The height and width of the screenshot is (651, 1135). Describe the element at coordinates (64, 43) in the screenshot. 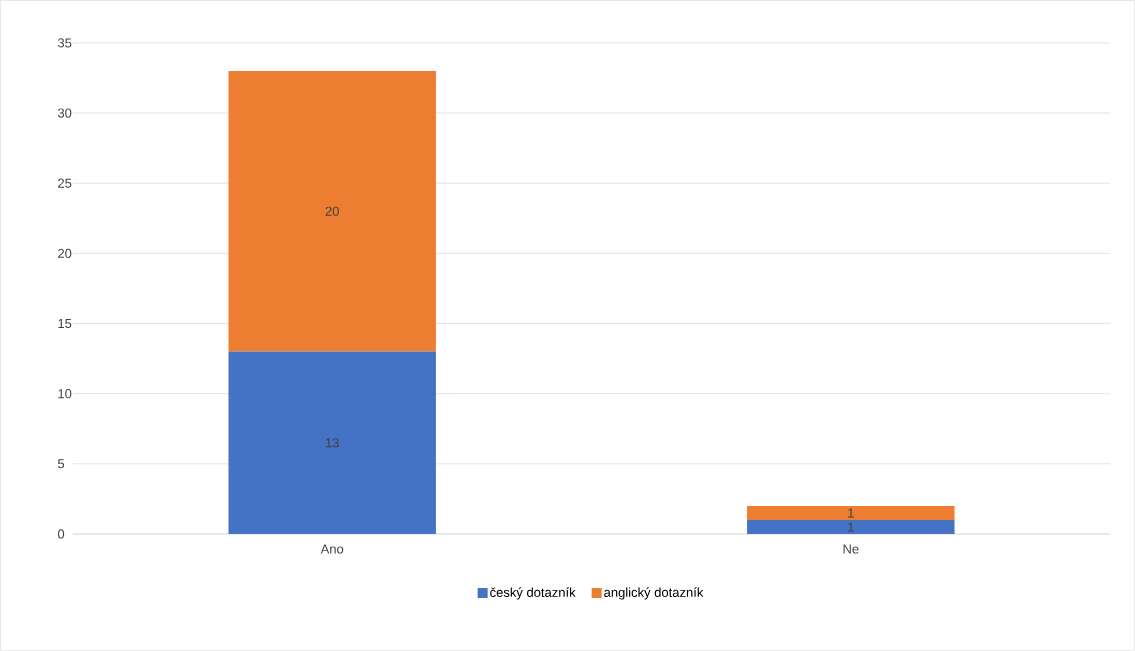

I see `y-tick-label: 35` at that location.